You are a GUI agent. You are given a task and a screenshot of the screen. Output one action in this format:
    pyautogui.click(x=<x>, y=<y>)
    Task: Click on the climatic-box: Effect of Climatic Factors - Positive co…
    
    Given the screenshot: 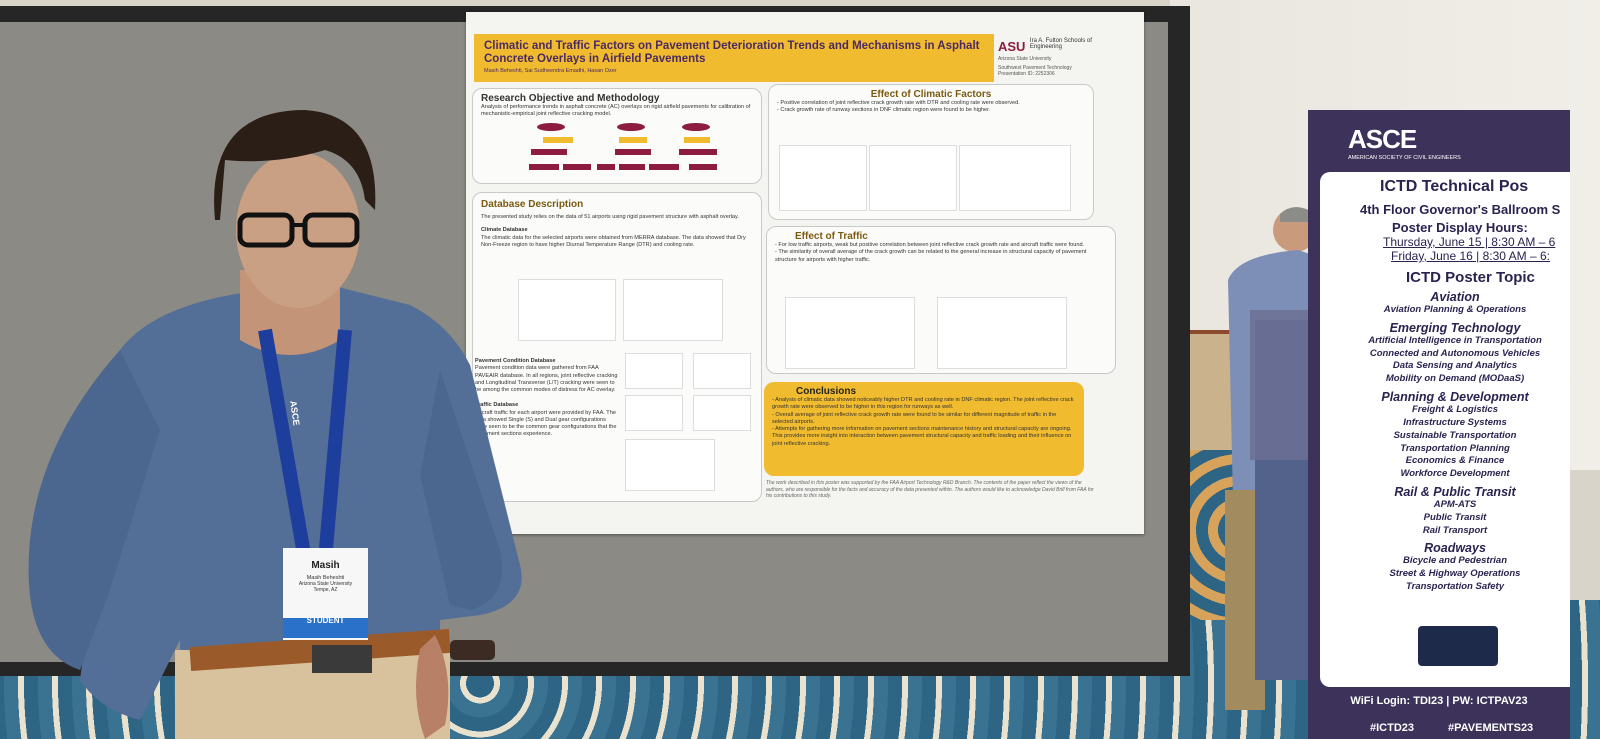 What is the action you would take?
    pyautogui.click(x=931, y=152)
    